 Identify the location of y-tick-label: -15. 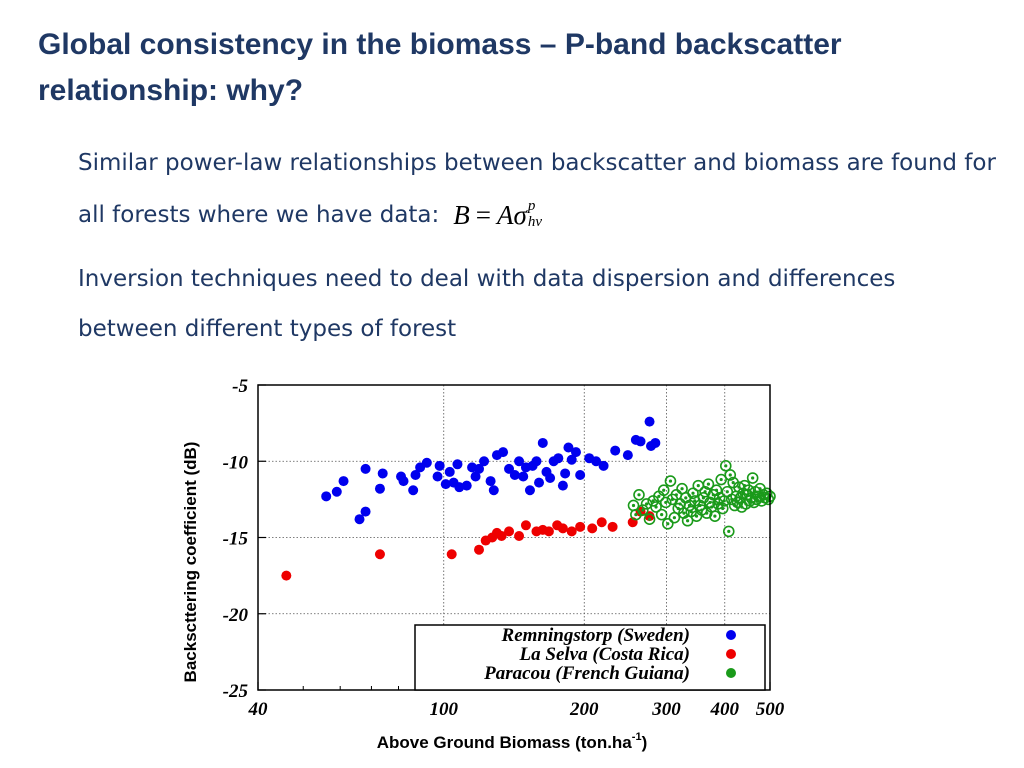
(236, 539).